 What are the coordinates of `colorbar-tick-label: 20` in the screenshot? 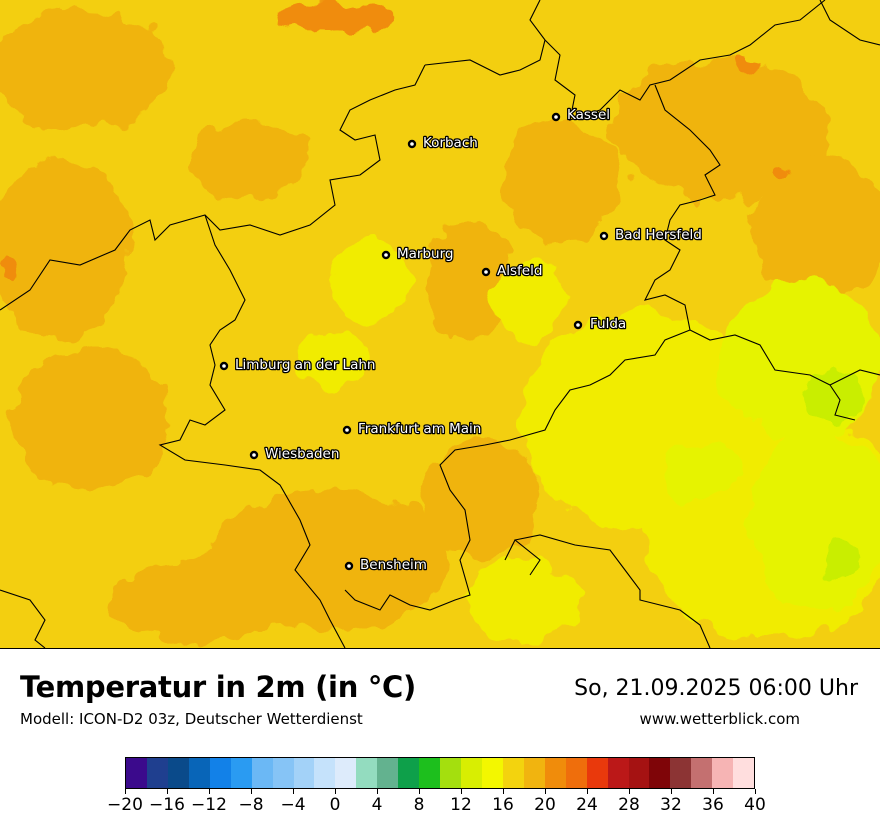 It's located at (545, 805).